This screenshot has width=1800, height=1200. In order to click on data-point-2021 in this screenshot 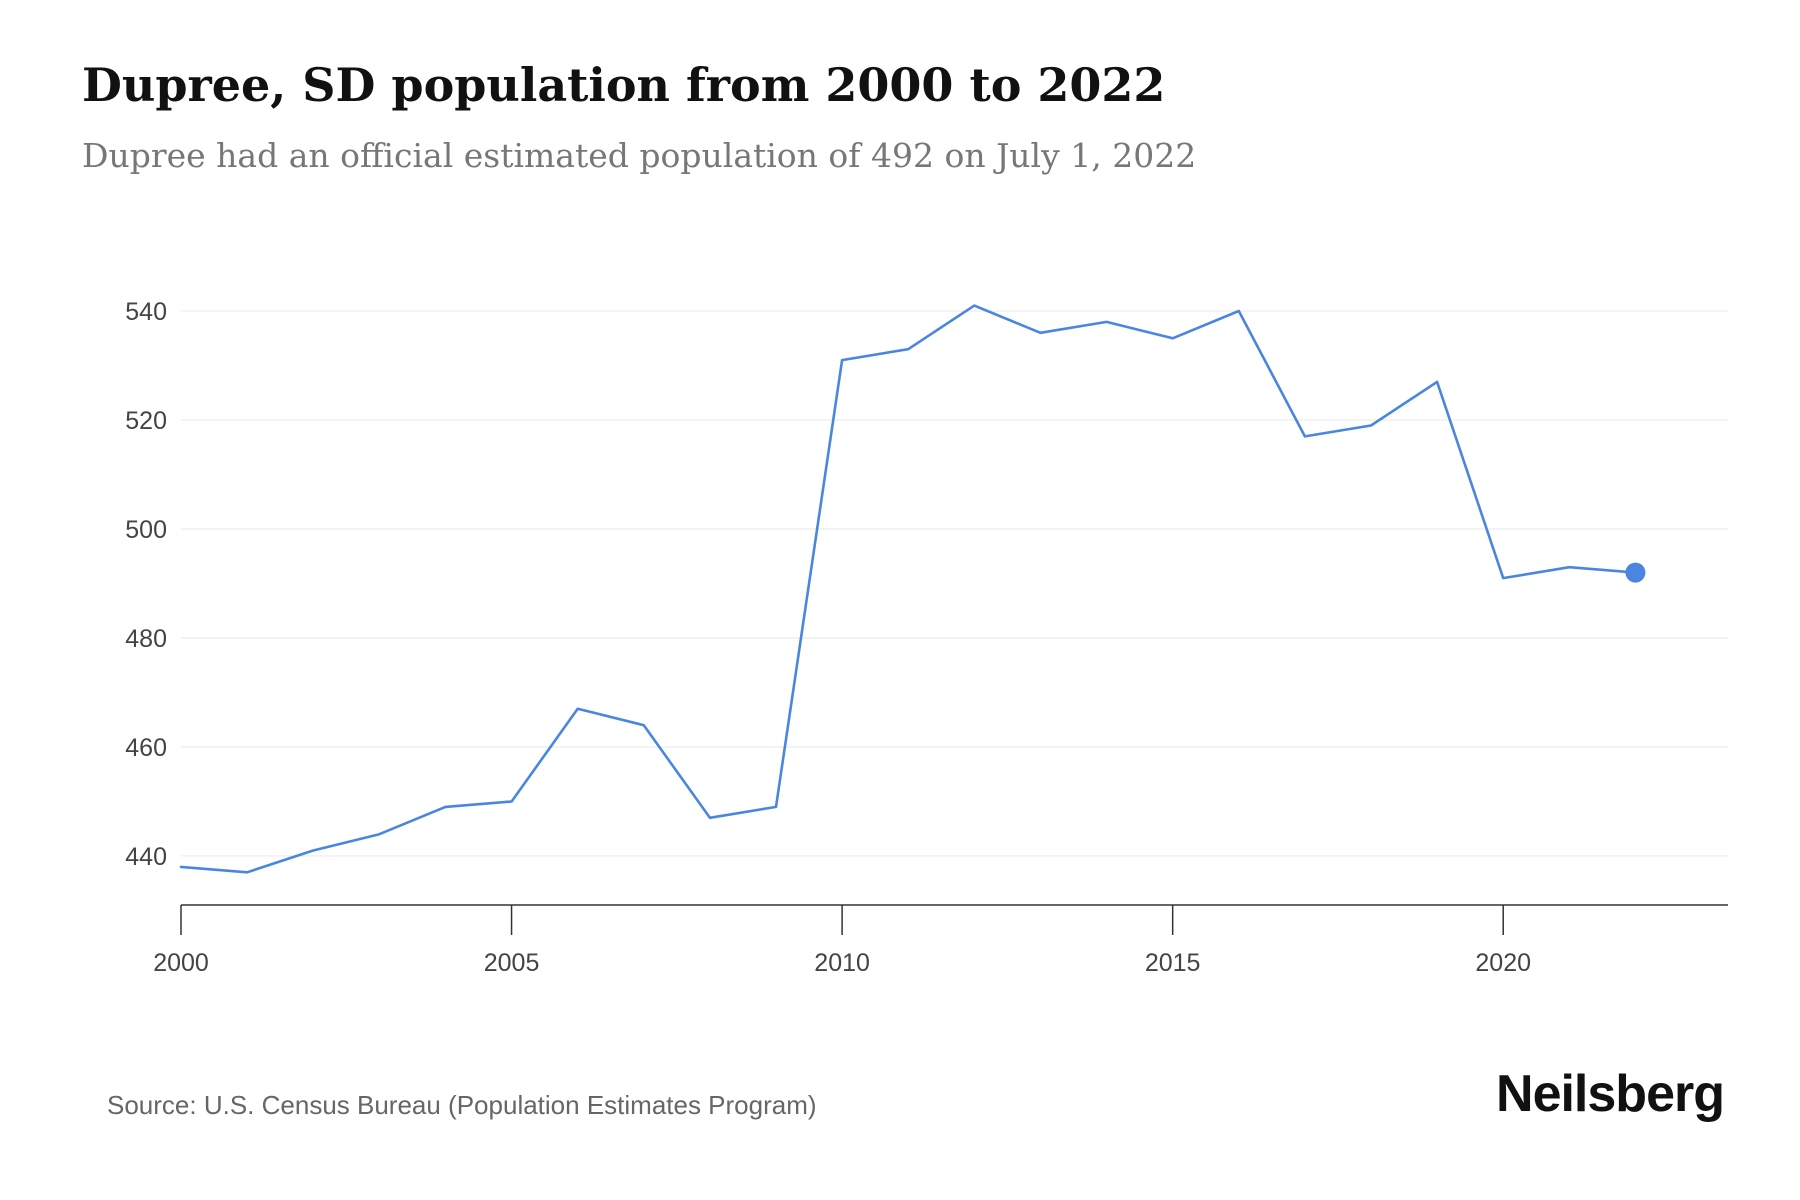, I will do `click(1569, 567)`.